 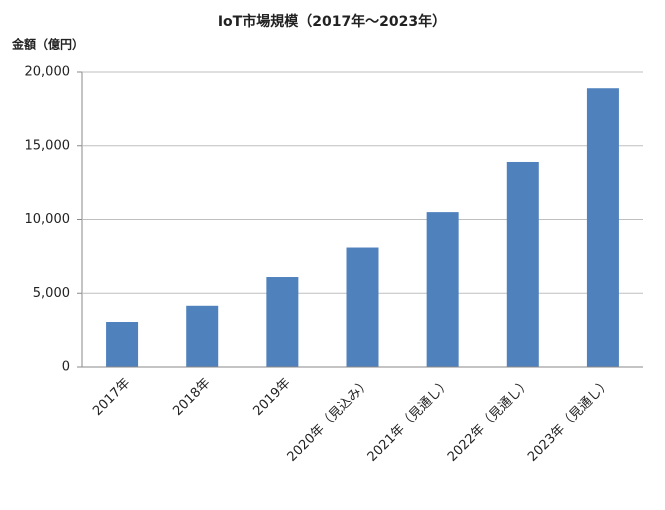 I want to click on y-tick-label: 15,000, so click(x=48, y=145).